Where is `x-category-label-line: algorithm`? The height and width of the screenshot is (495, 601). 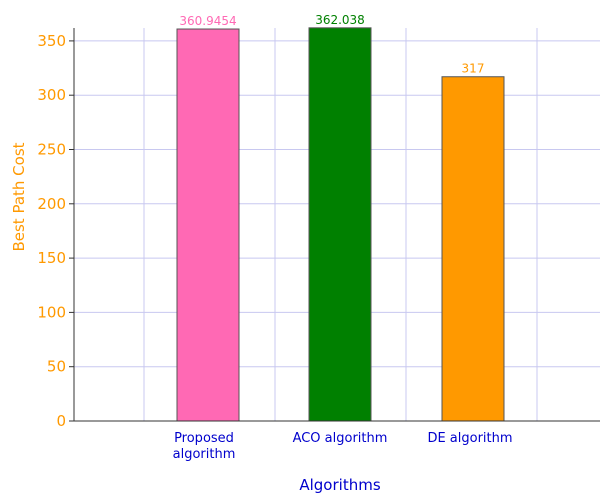 x-category-label-line: algorithm is located at coordinates (204, 454).